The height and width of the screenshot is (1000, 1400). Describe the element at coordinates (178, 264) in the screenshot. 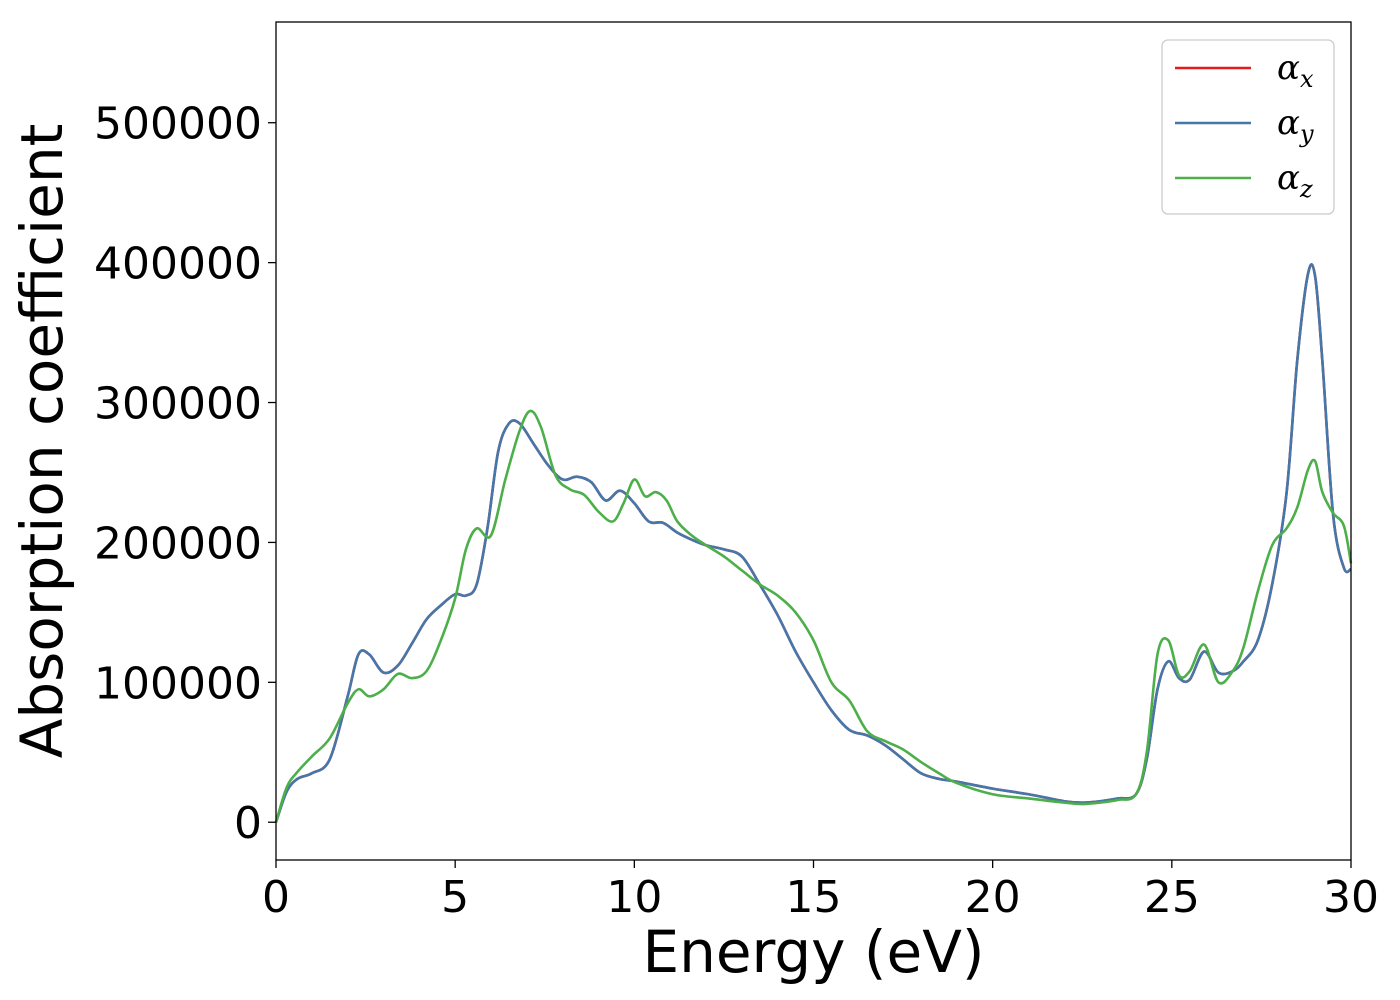

I see `y-tick-label: 400000` at that location.